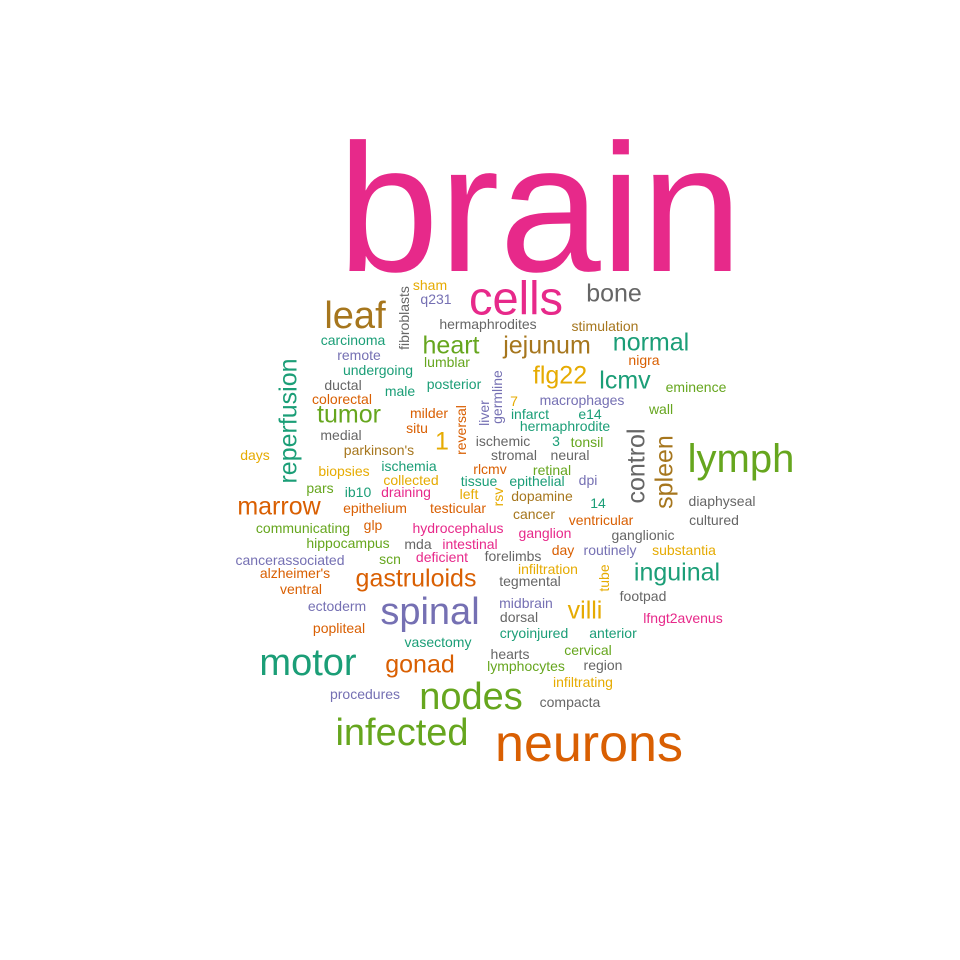 The width and height of the screenshot is (960, 960). Describe the element at coordinates (406, 492) in the screenshot. I see `word: draining` at that location.